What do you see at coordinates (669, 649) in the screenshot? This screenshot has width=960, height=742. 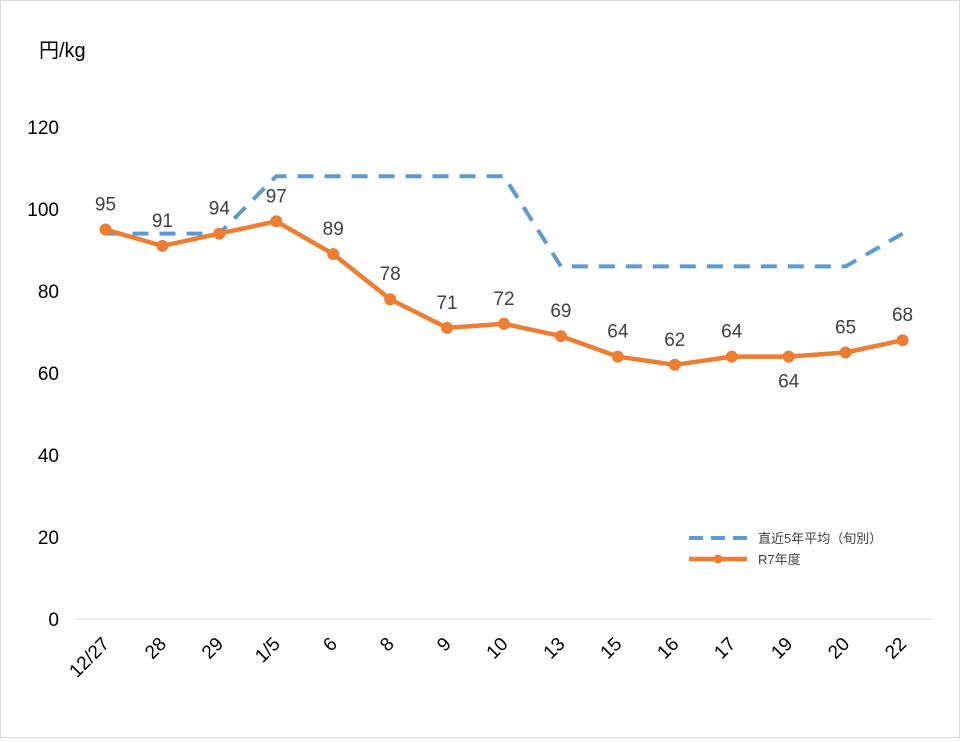 I see `x-tick-label: 16` at bounding box center [669, 649].